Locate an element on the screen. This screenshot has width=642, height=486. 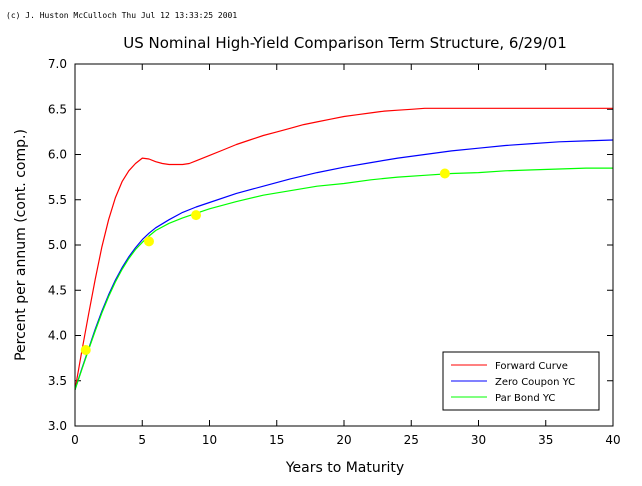
x-tick-label: 5 is located at coordinates (142, 440).